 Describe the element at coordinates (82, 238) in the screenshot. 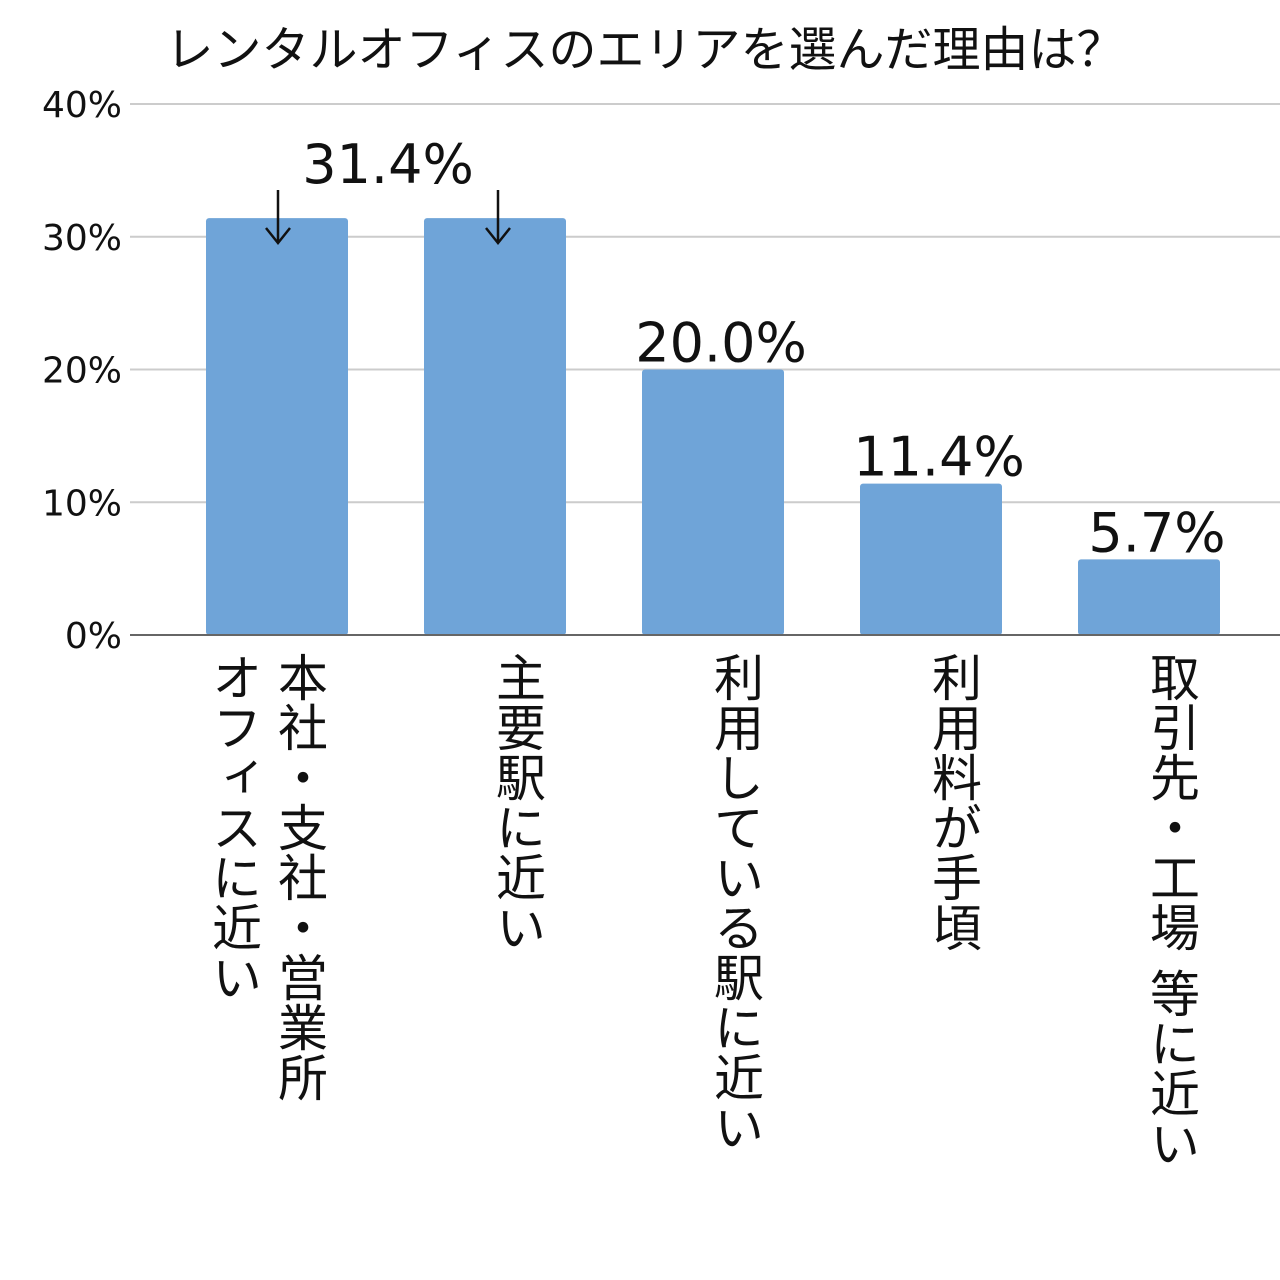

I see `y-tick-label: 30%` at that location.